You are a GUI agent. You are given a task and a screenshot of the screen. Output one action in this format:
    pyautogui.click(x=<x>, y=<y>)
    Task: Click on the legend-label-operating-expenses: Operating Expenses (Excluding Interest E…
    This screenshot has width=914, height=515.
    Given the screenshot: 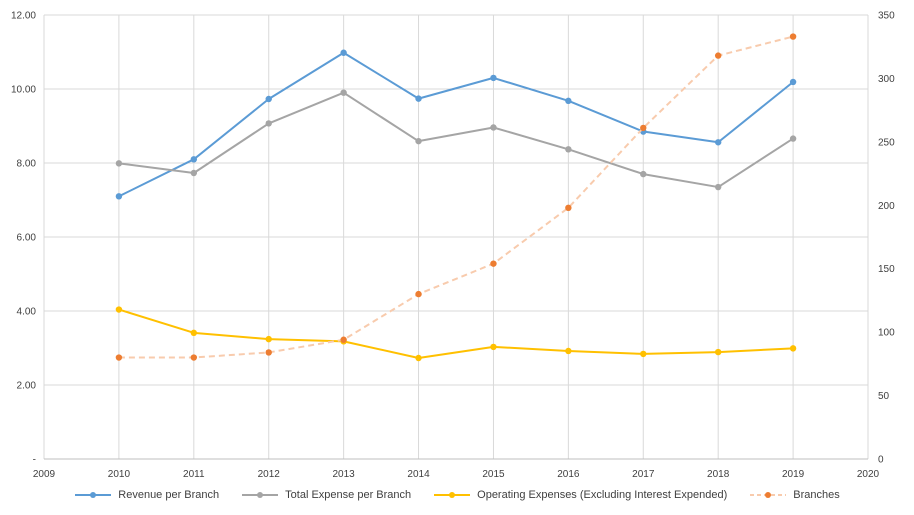 What is the action you would take?
    pyautogui.click(x=602, y=495)
    